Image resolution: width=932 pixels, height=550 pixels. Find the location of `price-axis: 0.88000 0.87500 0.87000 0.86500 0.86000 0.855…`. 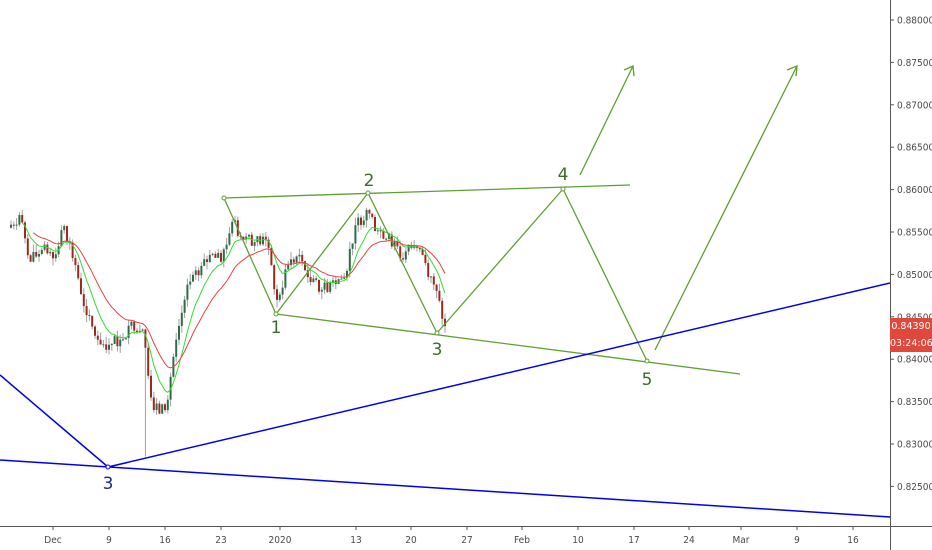

price-axis: 0.88000 0.87500 0.87000 0.86500 0.86000 0.855… is located at coordinates (911, 254).